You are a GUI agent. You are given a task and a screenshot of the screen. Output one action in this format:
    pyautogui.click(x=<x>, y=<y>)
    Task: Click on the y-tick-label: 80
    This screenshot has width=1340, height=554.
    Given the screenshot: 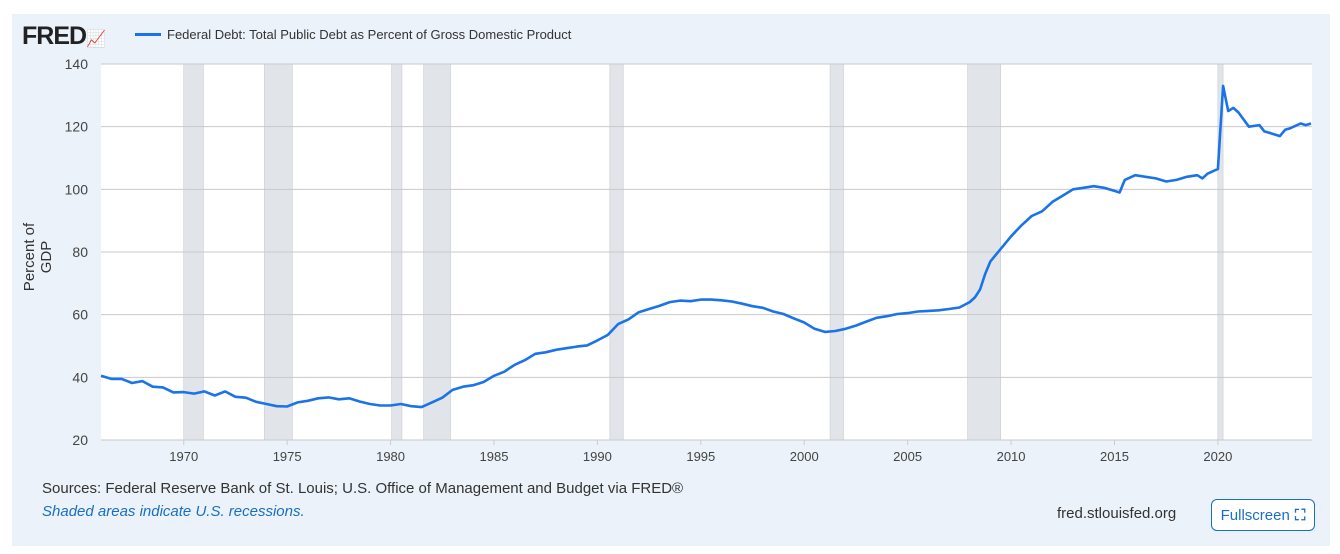 What is the action you would take?
    pyautogui.click(x=80, y=252)
    